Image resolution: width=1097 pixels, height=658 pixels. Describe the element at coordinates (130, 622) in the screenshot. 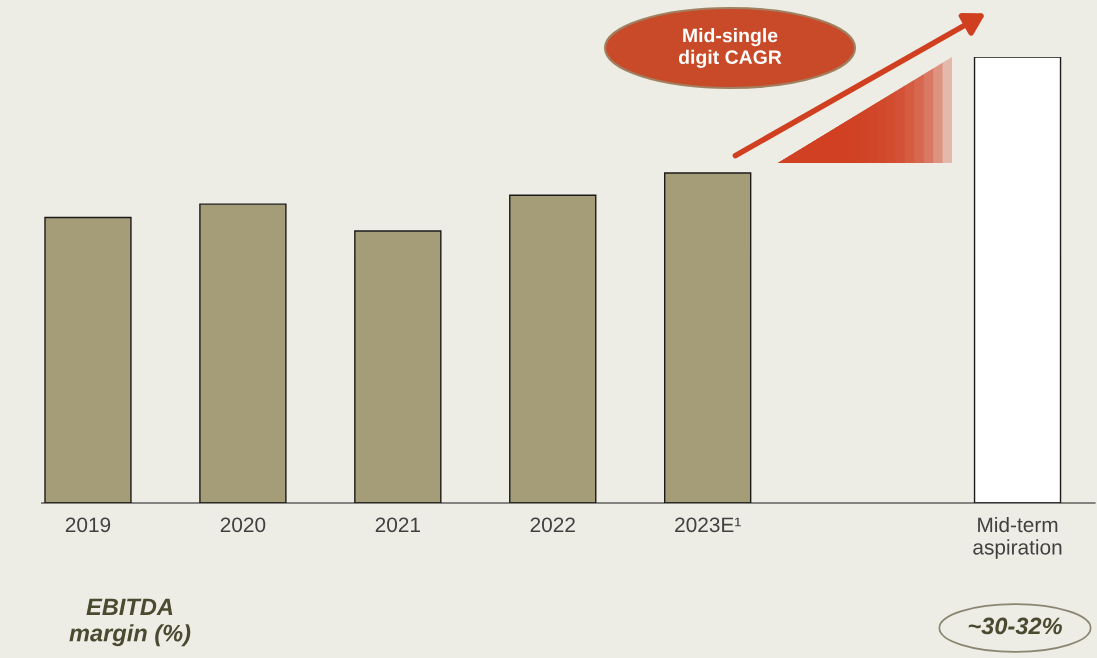

I see `text: EBITDA margin (%)` at that location.